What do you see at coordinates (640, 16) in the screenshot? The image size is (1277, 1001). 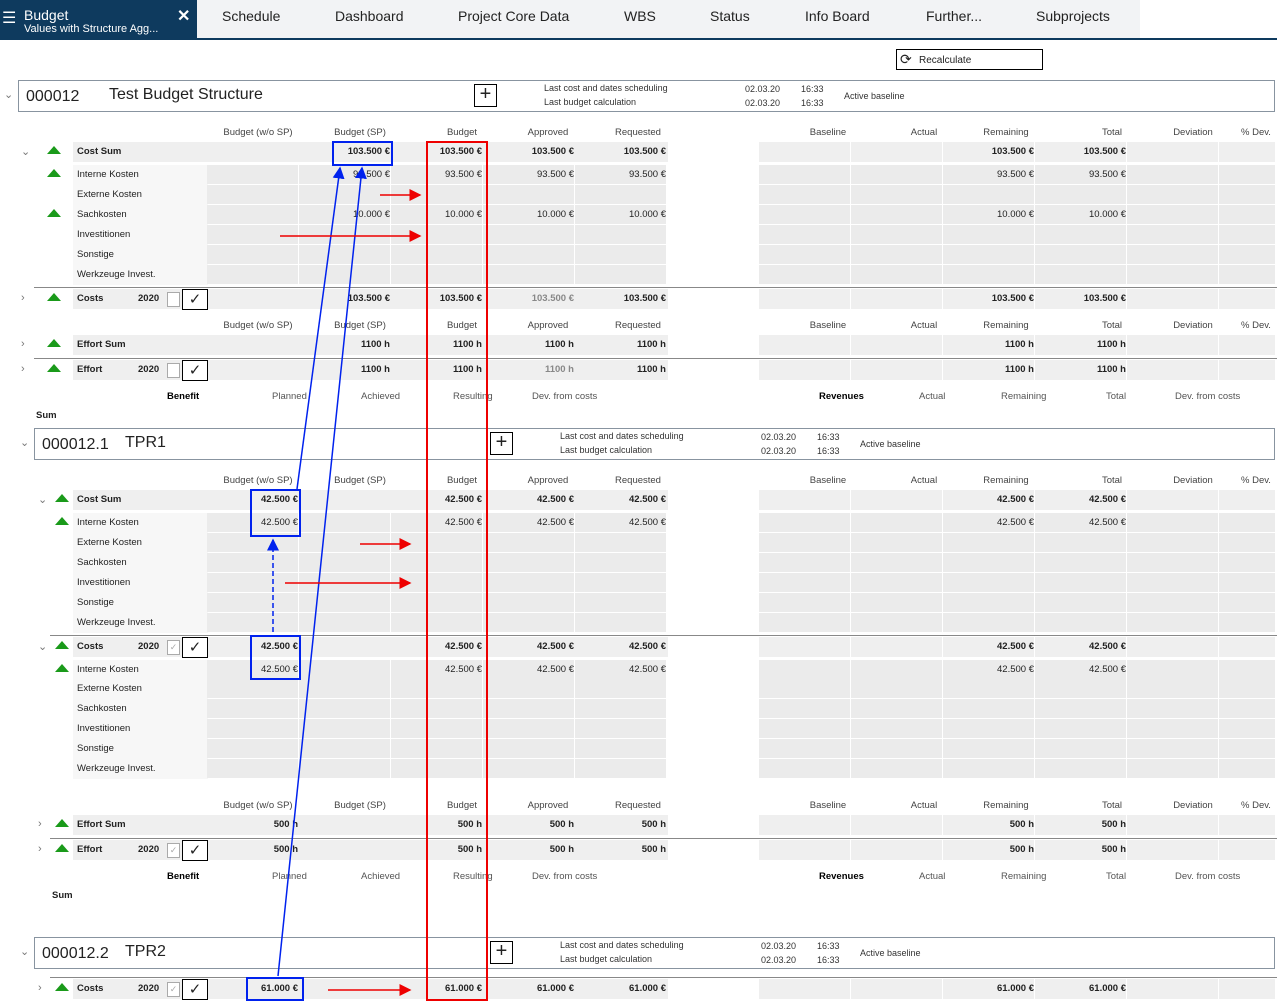 I see `tab-wbs: WBS` at bounding box center [640, 16].